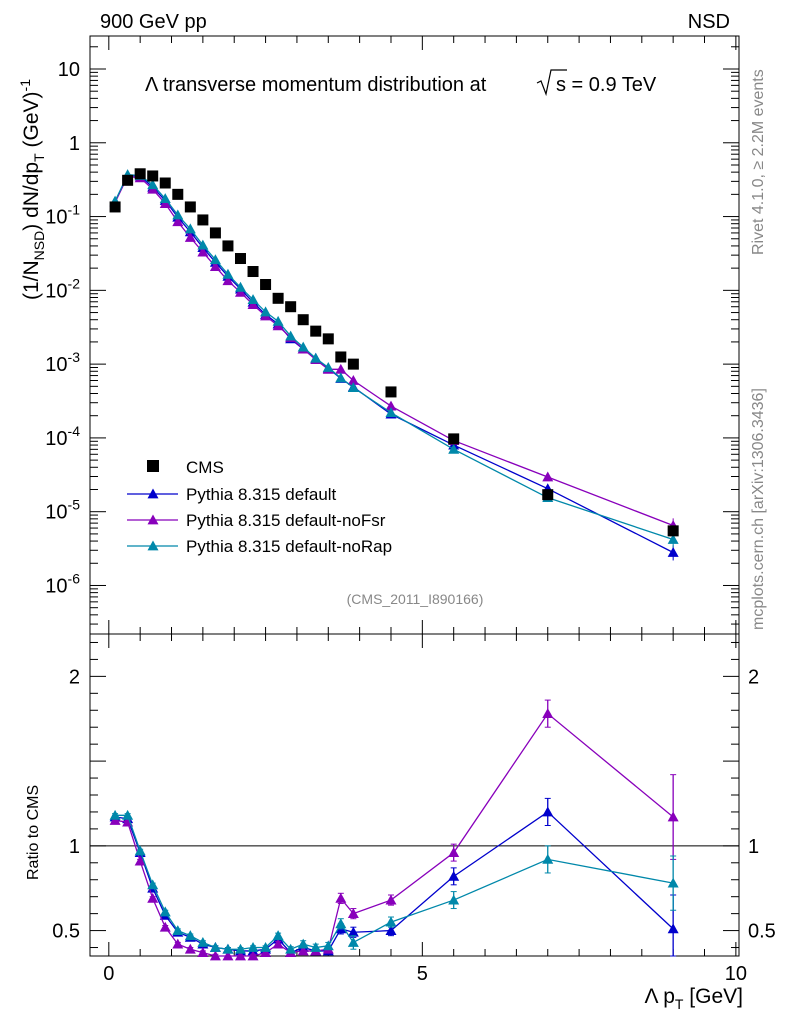 The image size is (786, 1024). I want to click on legend-label: Pythia 8.315 default-noFsr, so click(286, 520).